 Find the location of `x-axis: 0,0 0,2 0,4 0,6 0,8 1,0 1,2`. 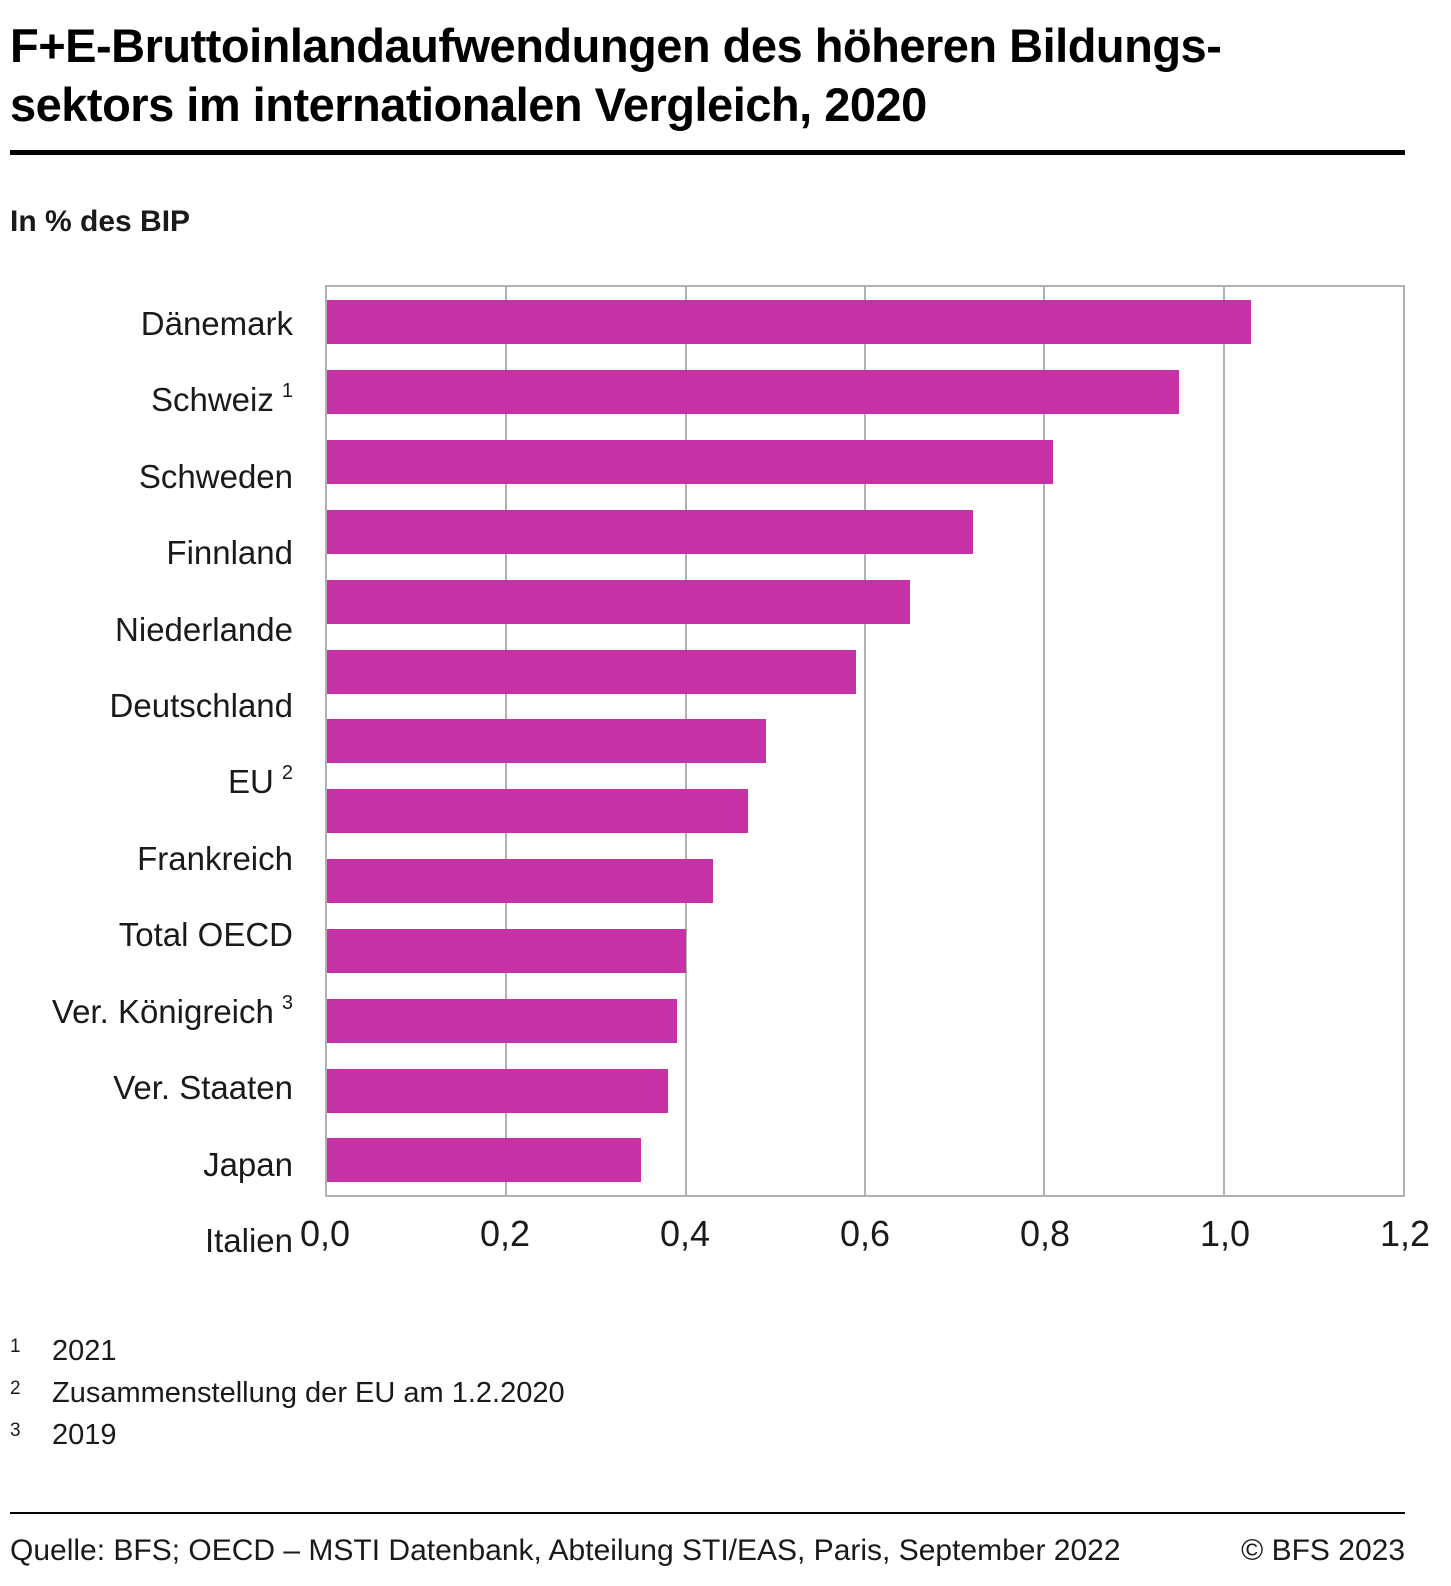

x-axis: 0,0 0,2 0,4 0,6 0,8 1,0 1,2 is located at coordinates (865, 1246).